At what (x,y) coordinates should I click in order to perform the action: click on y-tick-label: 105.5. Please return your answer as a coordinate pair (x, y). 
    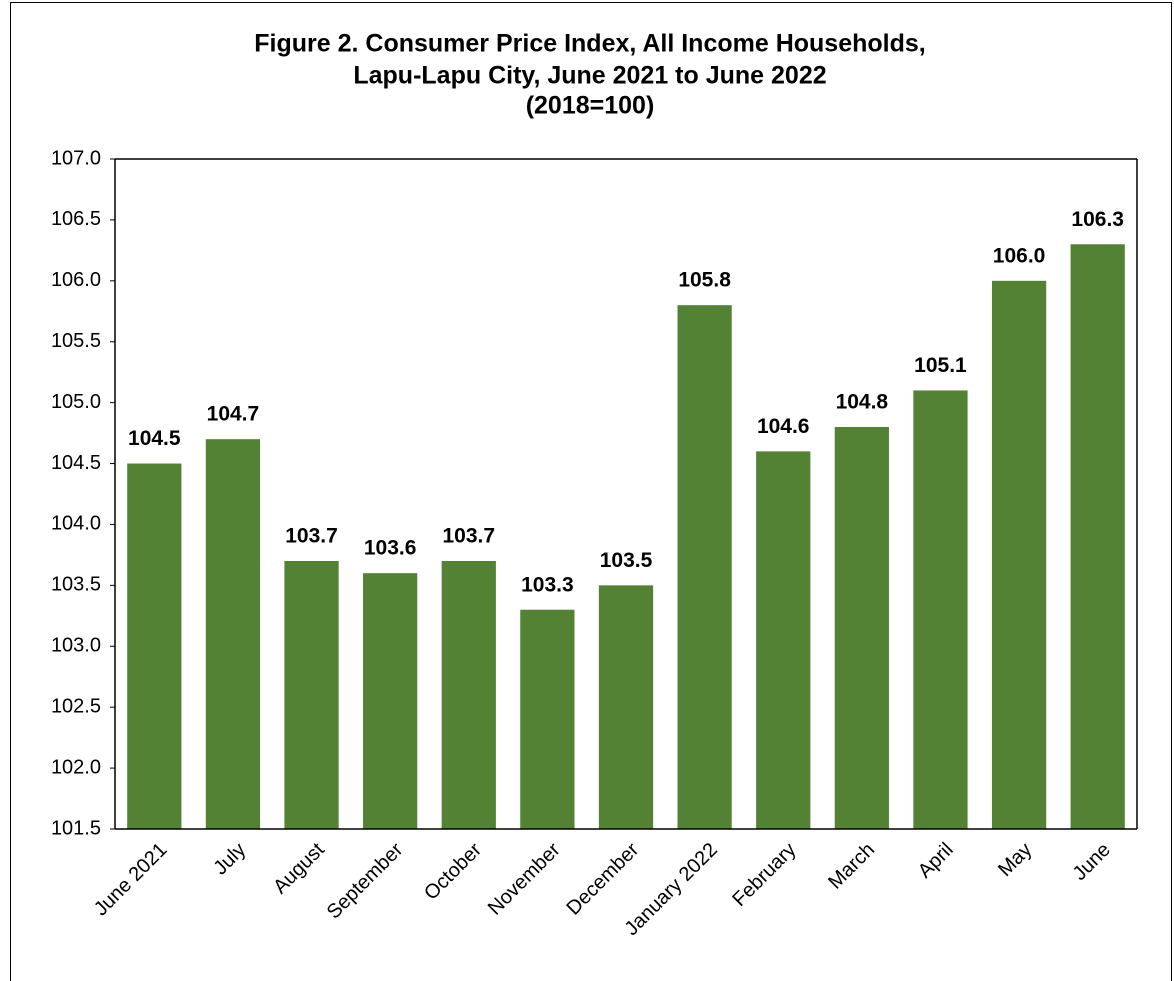
    Looking at the image, I should click on (76, 341).